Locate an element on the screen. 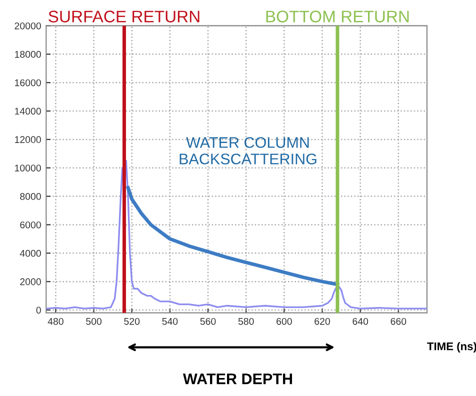 The width and height of the screenshot is (476, 396). text: WATER DEPTH is located at coordinates (237, 379).